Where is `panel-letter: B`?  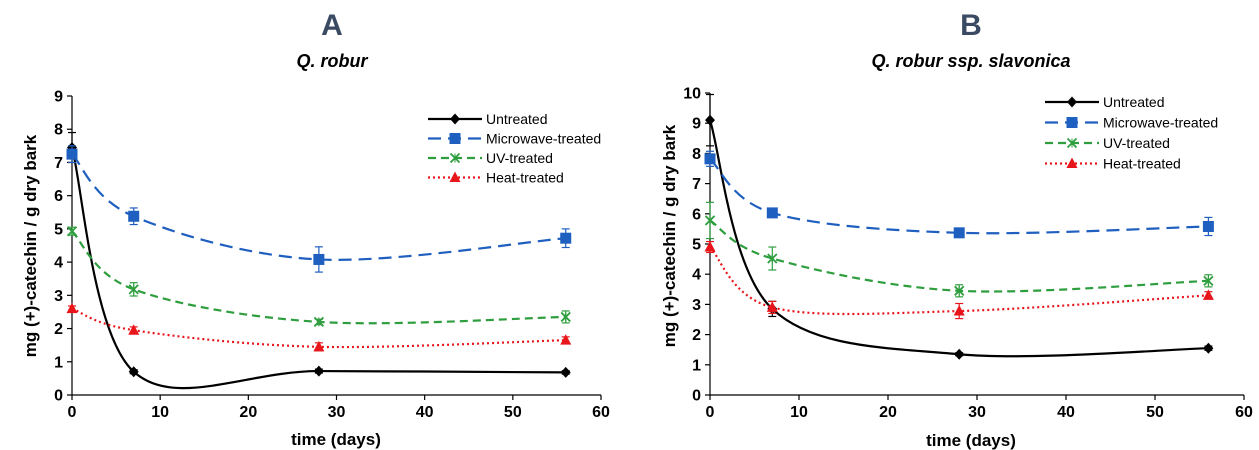
panel-letter: B is located at coordinates (971, 25).